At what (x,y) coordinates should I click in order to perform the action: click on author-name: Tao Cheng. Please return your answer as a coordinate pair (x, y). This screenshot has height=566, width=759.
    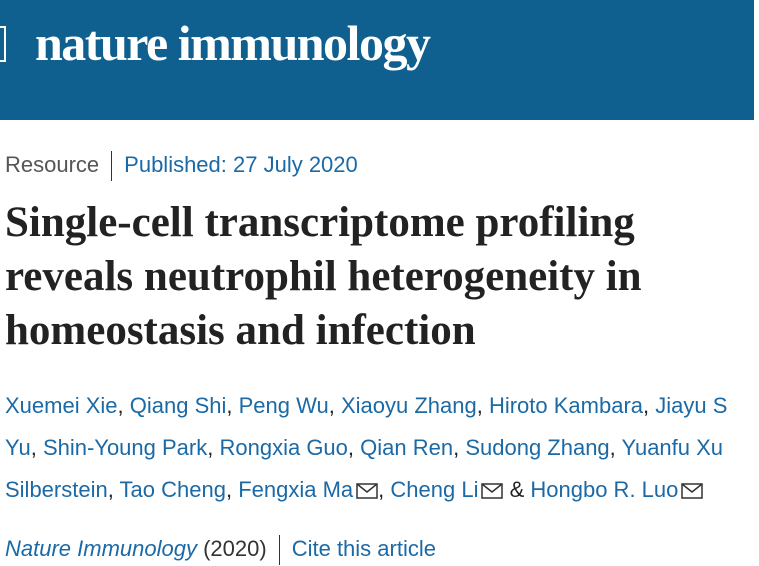
    Looking at the image, I should click on (172, 489).